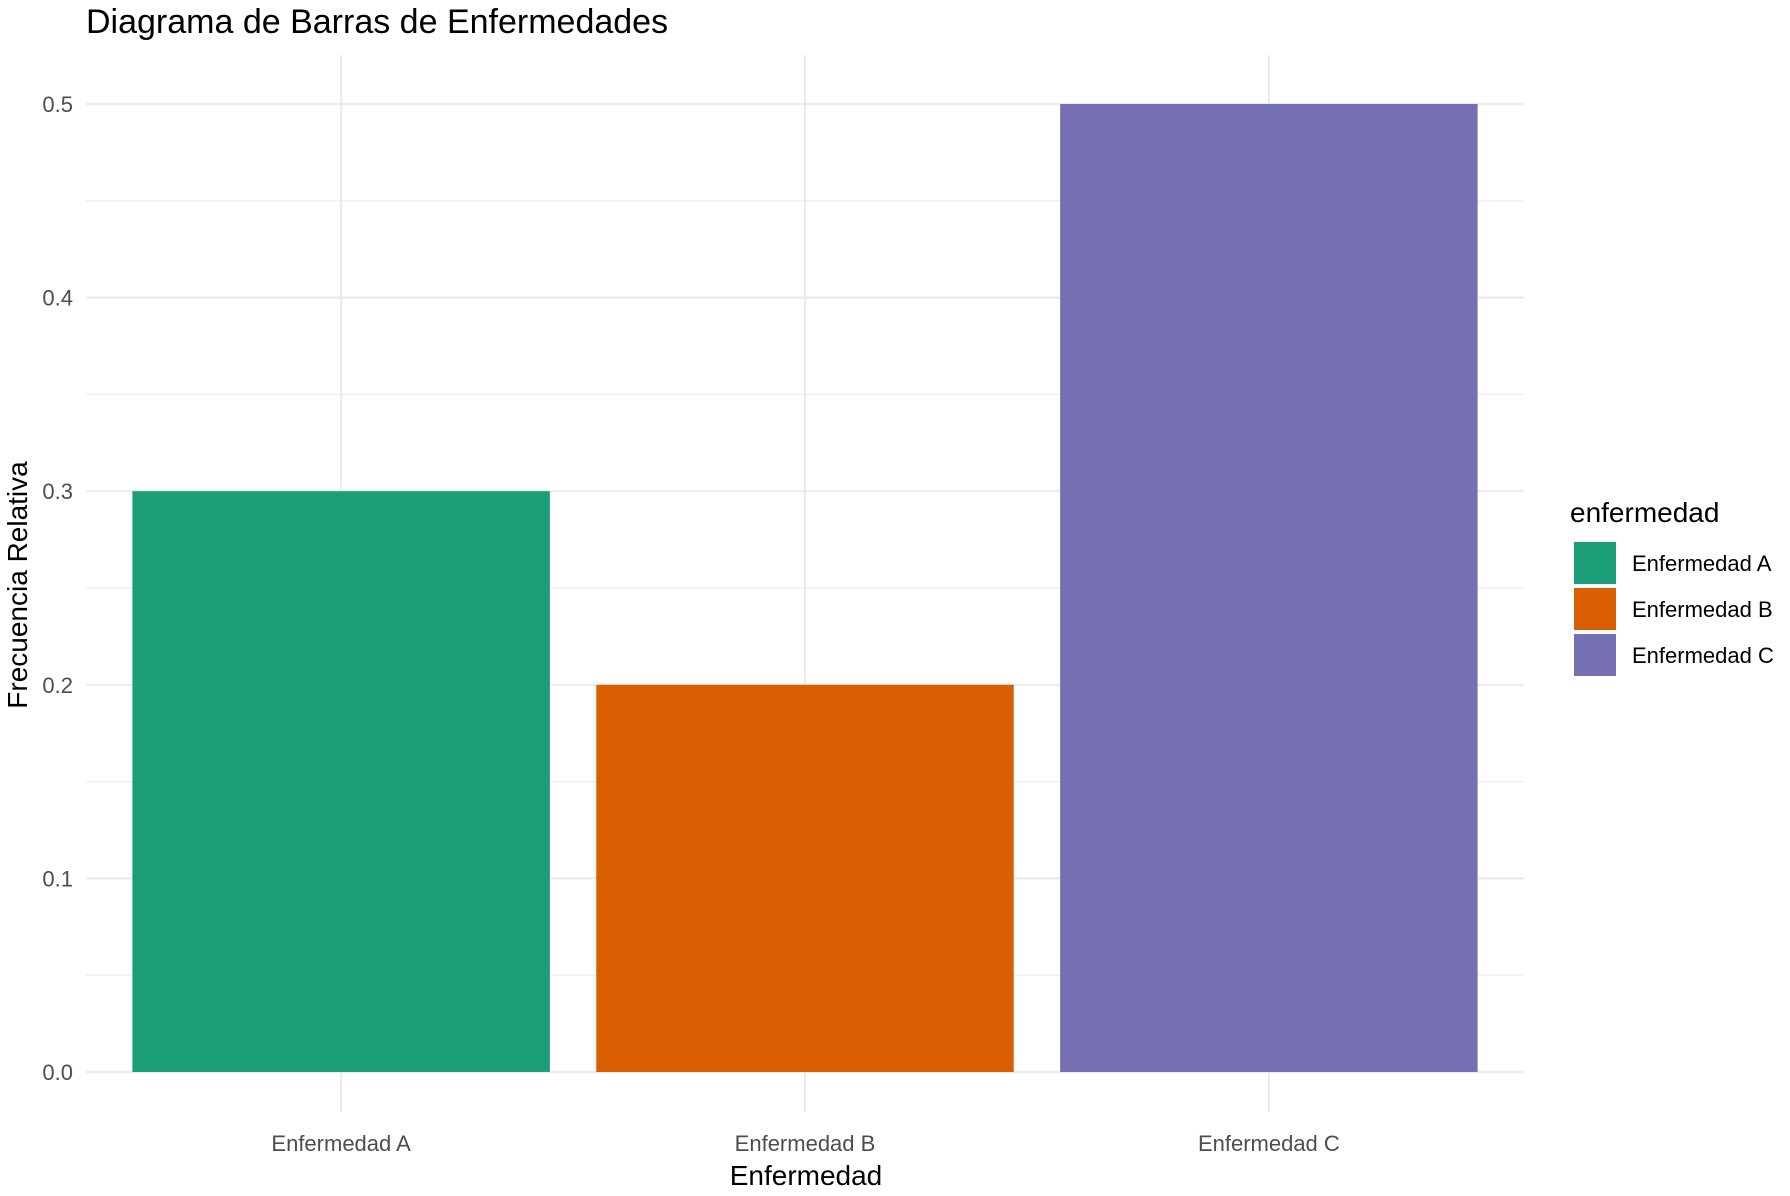 This screenshot has width=1790, height=1196. What do you see at coordinates (57, 104) in the screenshot?
I see `y-tick-label: 0.5` at bounding box center [57, 104].